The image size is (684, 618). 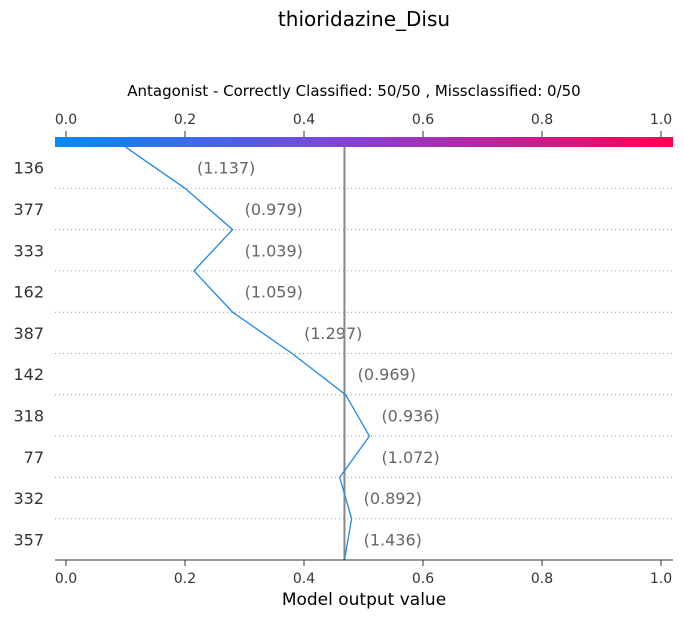 What do you see at coordinates (393, 539) in the screenshot?
I see `row-value-label: (1.436)` at bounding box center [393, 539].